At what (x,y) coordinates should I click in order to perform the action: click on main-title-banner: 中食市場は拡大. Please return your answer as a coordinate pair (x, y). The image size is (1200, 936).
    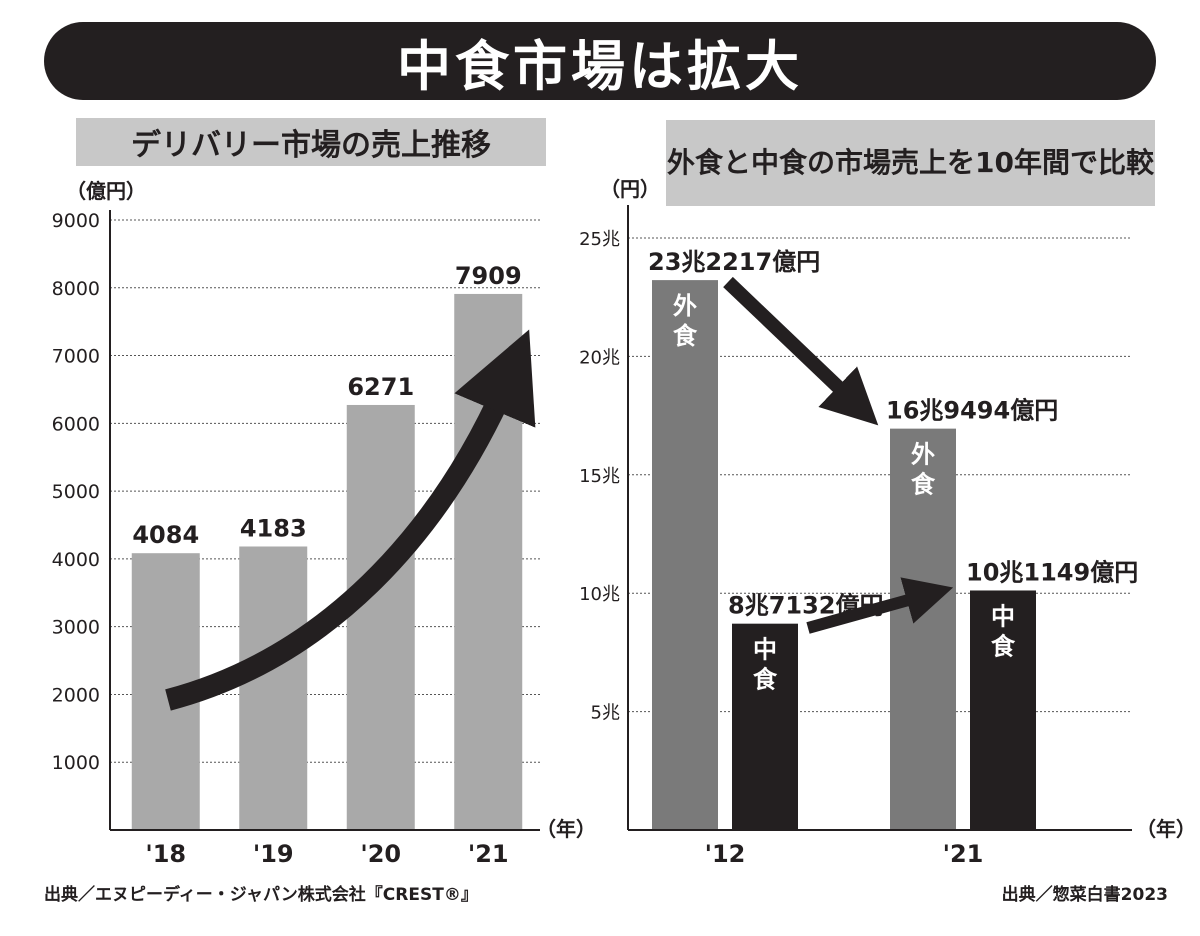
    Looking at the image, I should click on (600, 61).